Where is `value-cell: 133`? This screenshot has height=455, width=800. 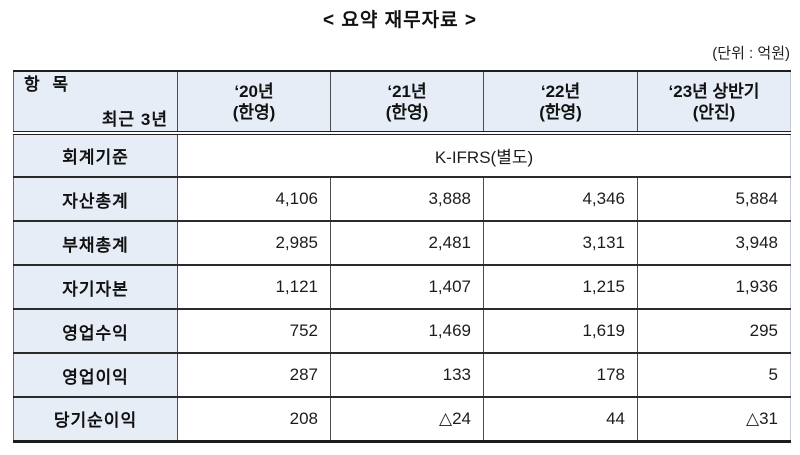 value-cell: 133 is located at coordinates (407, 374).